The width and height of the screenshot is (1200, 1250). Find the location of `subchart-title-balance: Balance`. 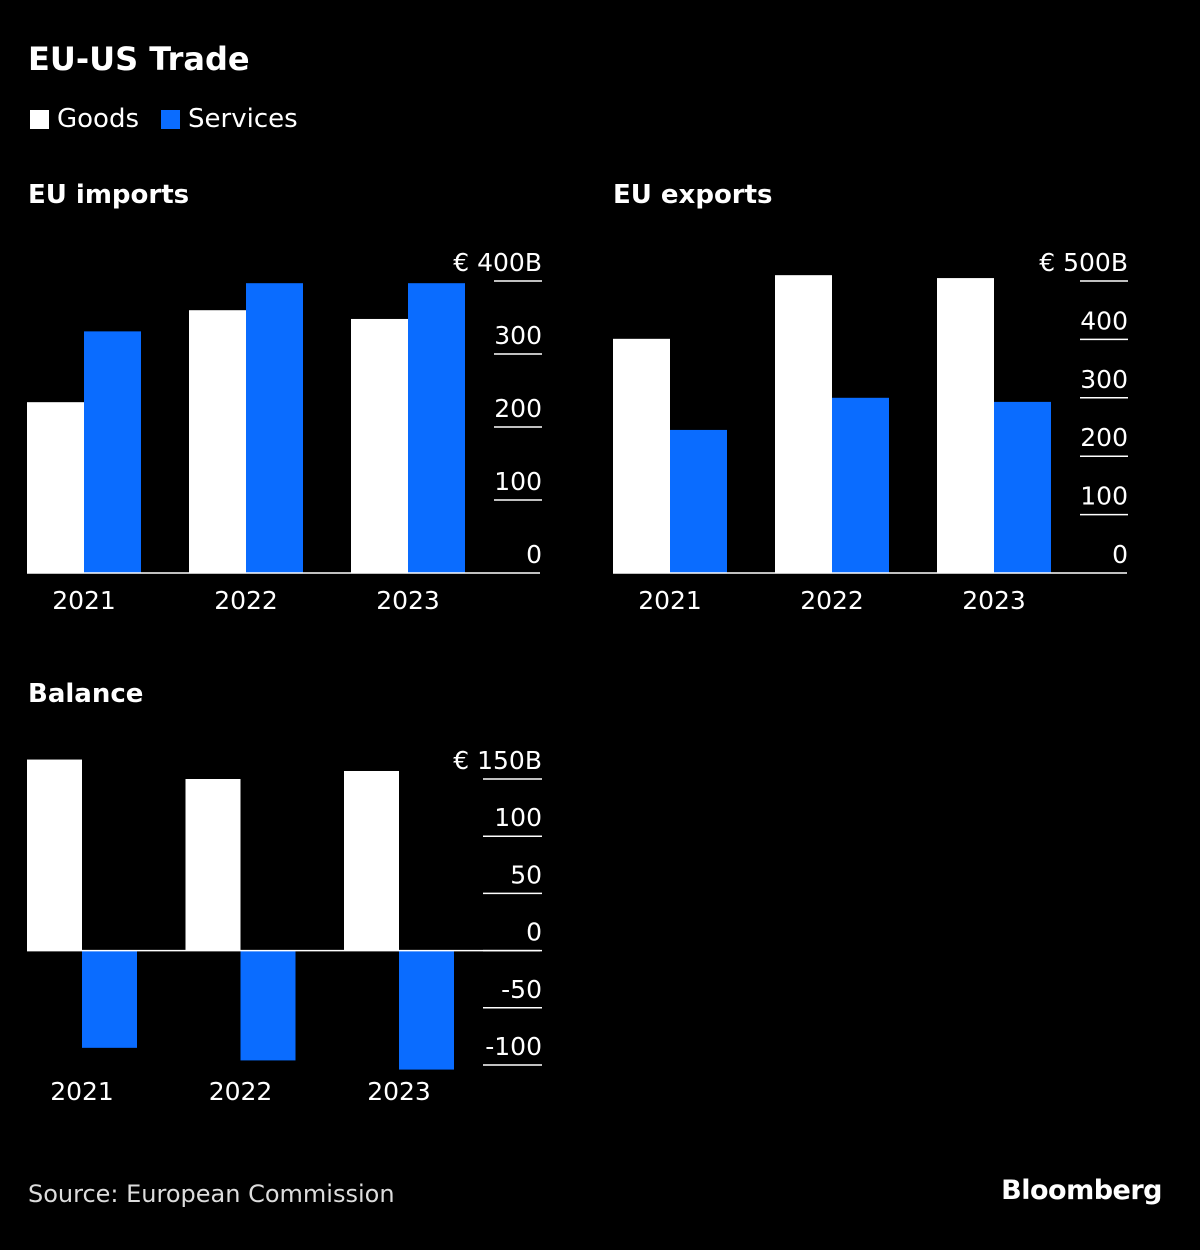

subchart-title-balance: Balance is located at coordinates (86, 694).